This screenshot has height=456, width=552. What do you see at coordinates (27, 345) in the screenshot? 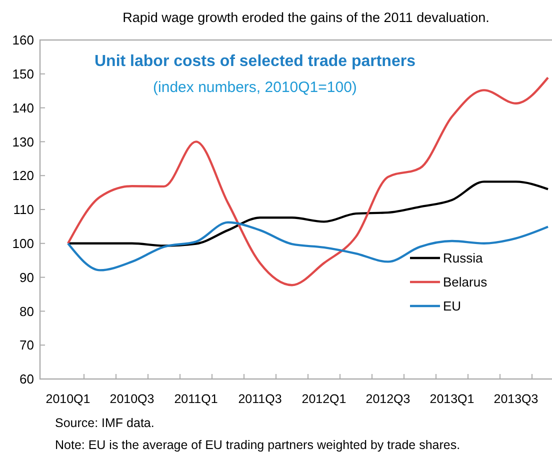
I see `y-tick-label: 70` at bounding box center [27, 345].